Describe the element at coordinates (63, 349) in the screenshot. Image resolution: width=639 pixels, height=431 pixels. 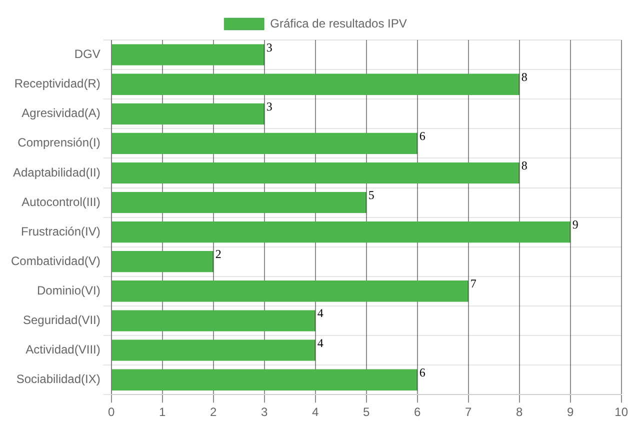
I see `y-tick-label: Actividad(VIII)` at that location.